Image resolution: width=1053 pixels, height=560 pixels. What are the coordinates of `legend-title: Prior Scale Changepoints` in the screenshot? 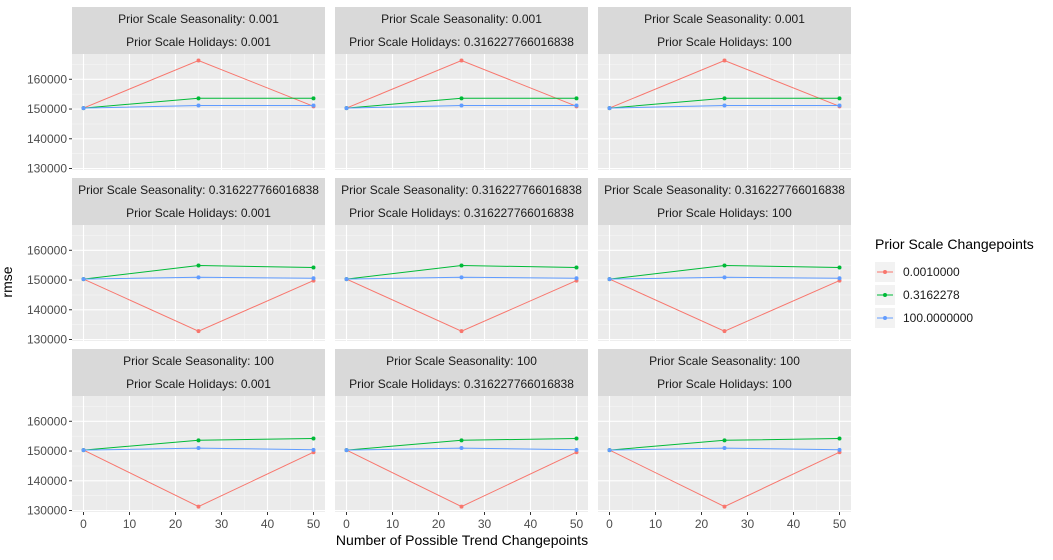 It's located at (954, 244).